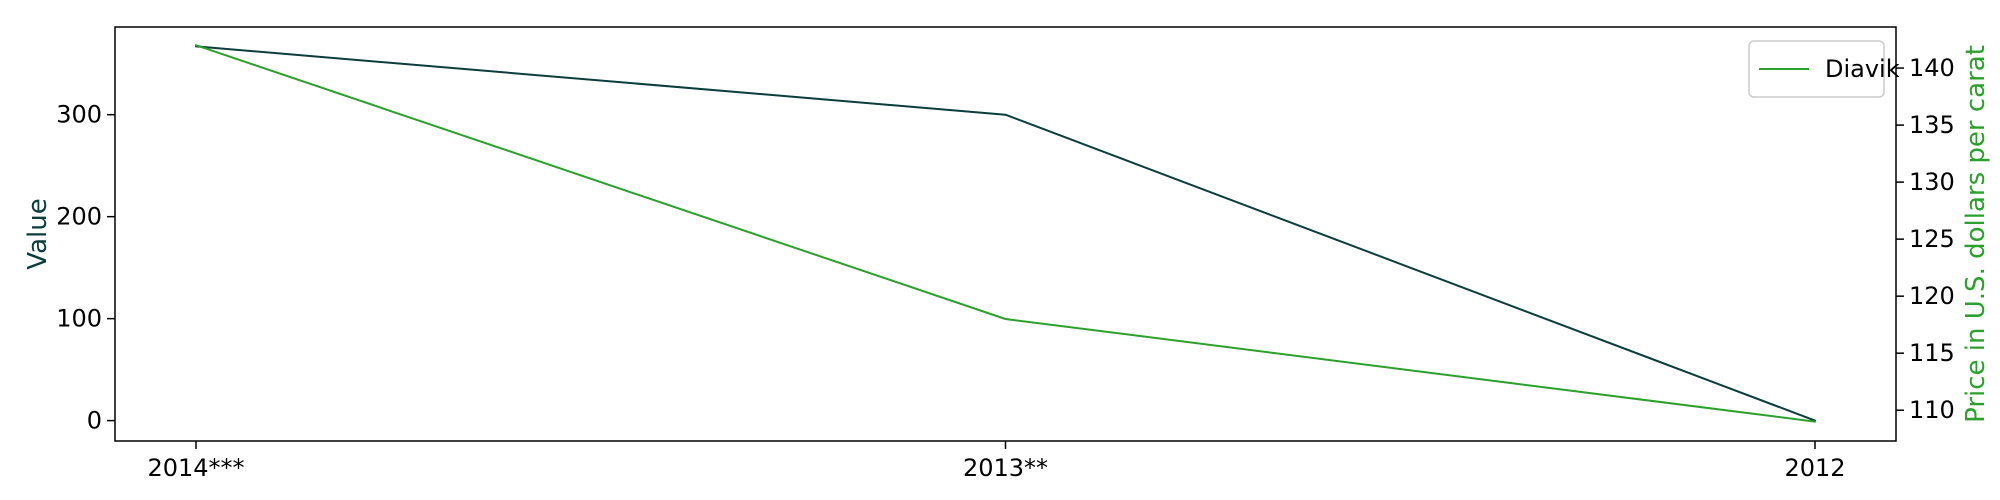 The width and height of the screenshot is (2000, 500). Describe the element at coordinates (1932, 353) in the screenshot. I see `right-tick-label: 115` at that location.